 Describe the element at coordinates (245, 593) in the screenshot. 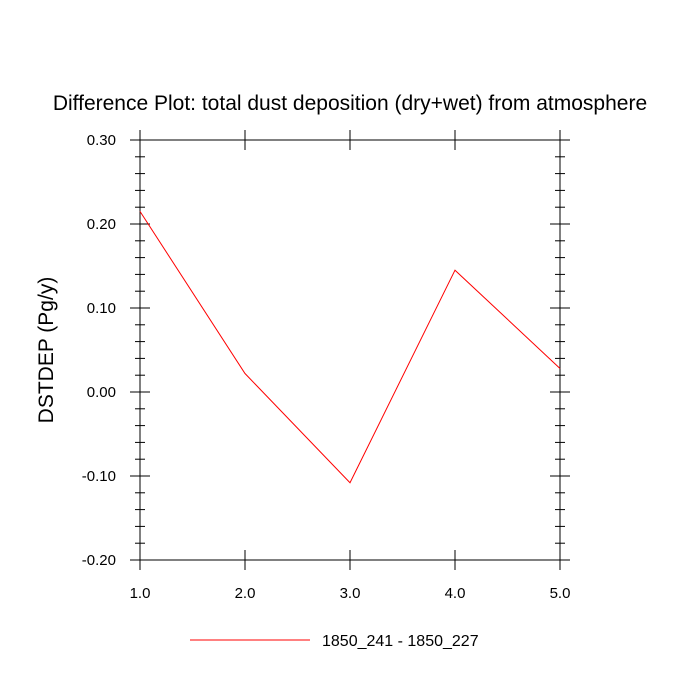

I see `x-tick-label: 2.0` at that location.